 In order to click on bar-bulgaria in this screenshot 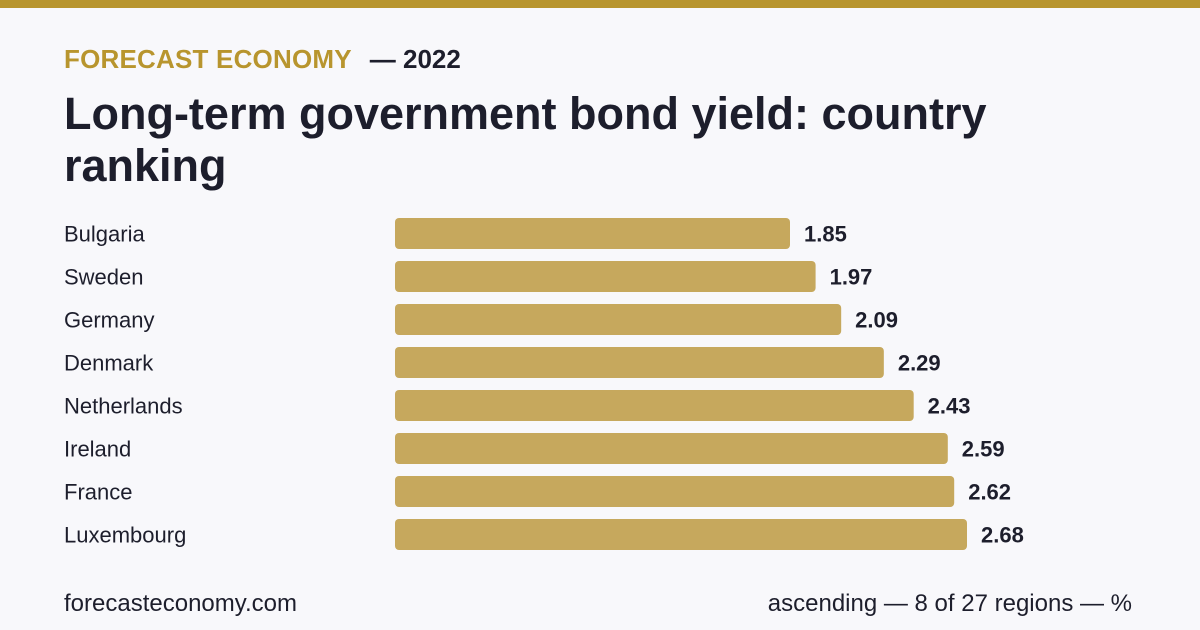, I will do `click(592, 233)`.